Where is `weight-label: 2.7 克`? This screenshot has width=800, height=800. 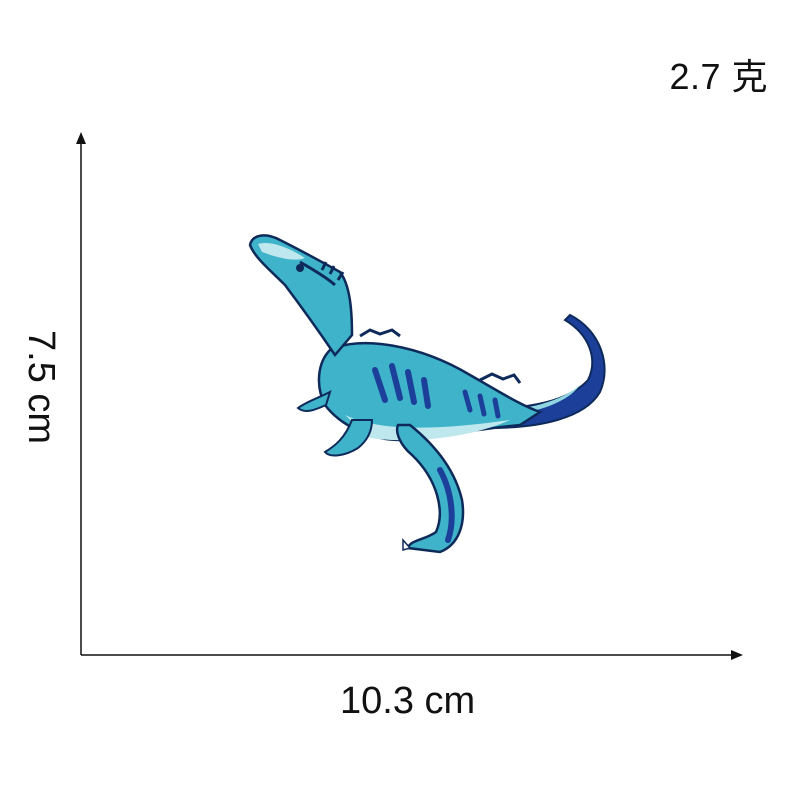 weight-label: 2.7 克 is located at coordinates (718, 76).